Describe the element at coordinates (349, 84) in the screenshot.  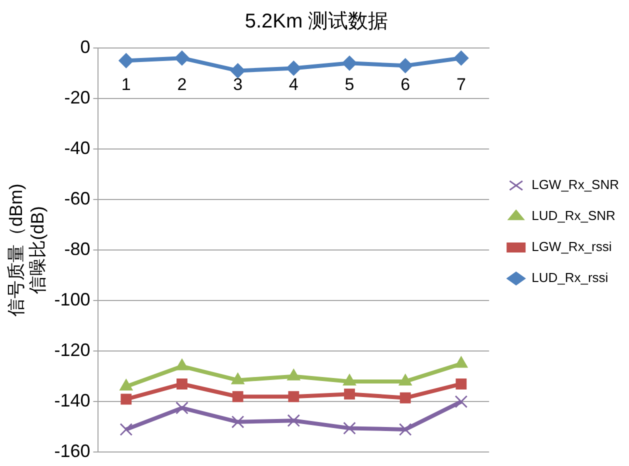
I see `x-tick-label: 5` at that location.